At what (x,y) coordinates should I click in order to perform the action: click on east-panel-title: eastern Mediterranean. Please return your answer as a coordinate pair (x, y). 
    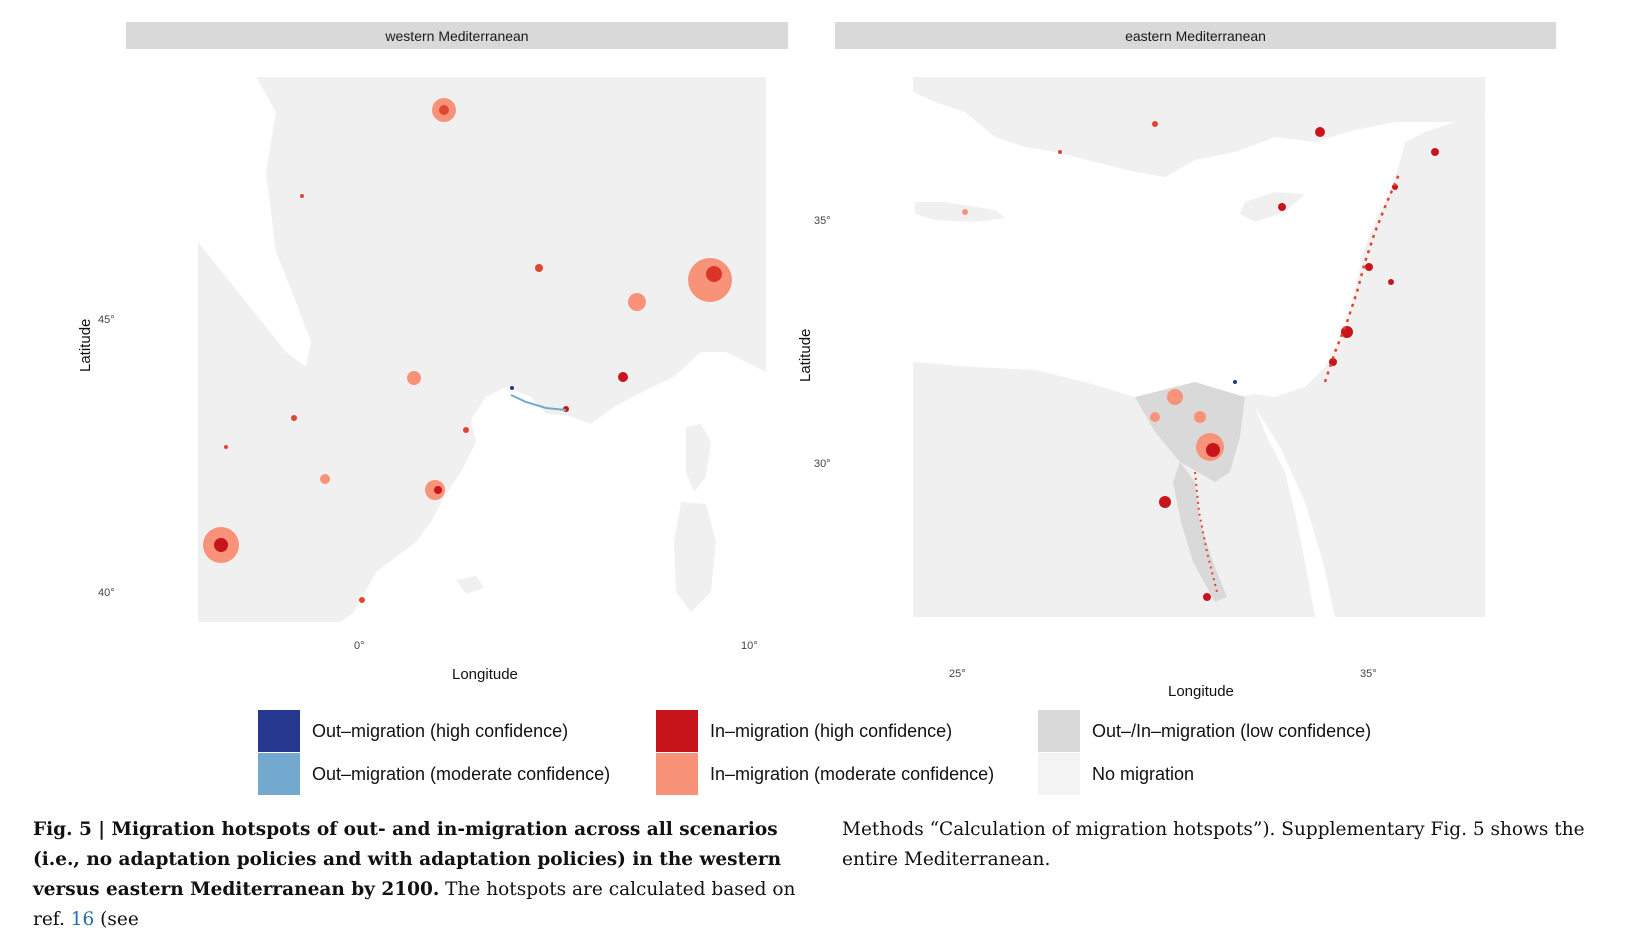
    Looking at the image, I should click on (1195, 35).